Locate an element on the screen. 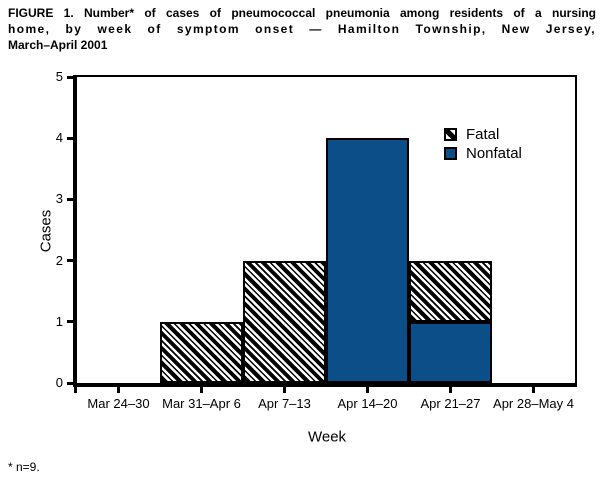  y-tick-label: 4 is located at coordinates (59, 138).